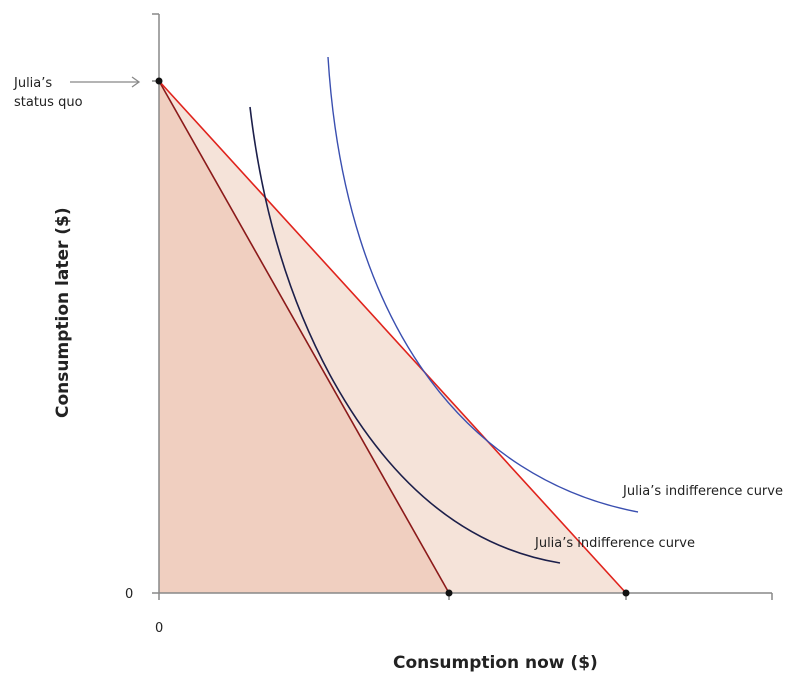 Image resolution: width=810 pixels, height=690 pixels. Describe the element at coordinates (159, 628) in the screenshot. I see `x-origin-label: 0` at that location.